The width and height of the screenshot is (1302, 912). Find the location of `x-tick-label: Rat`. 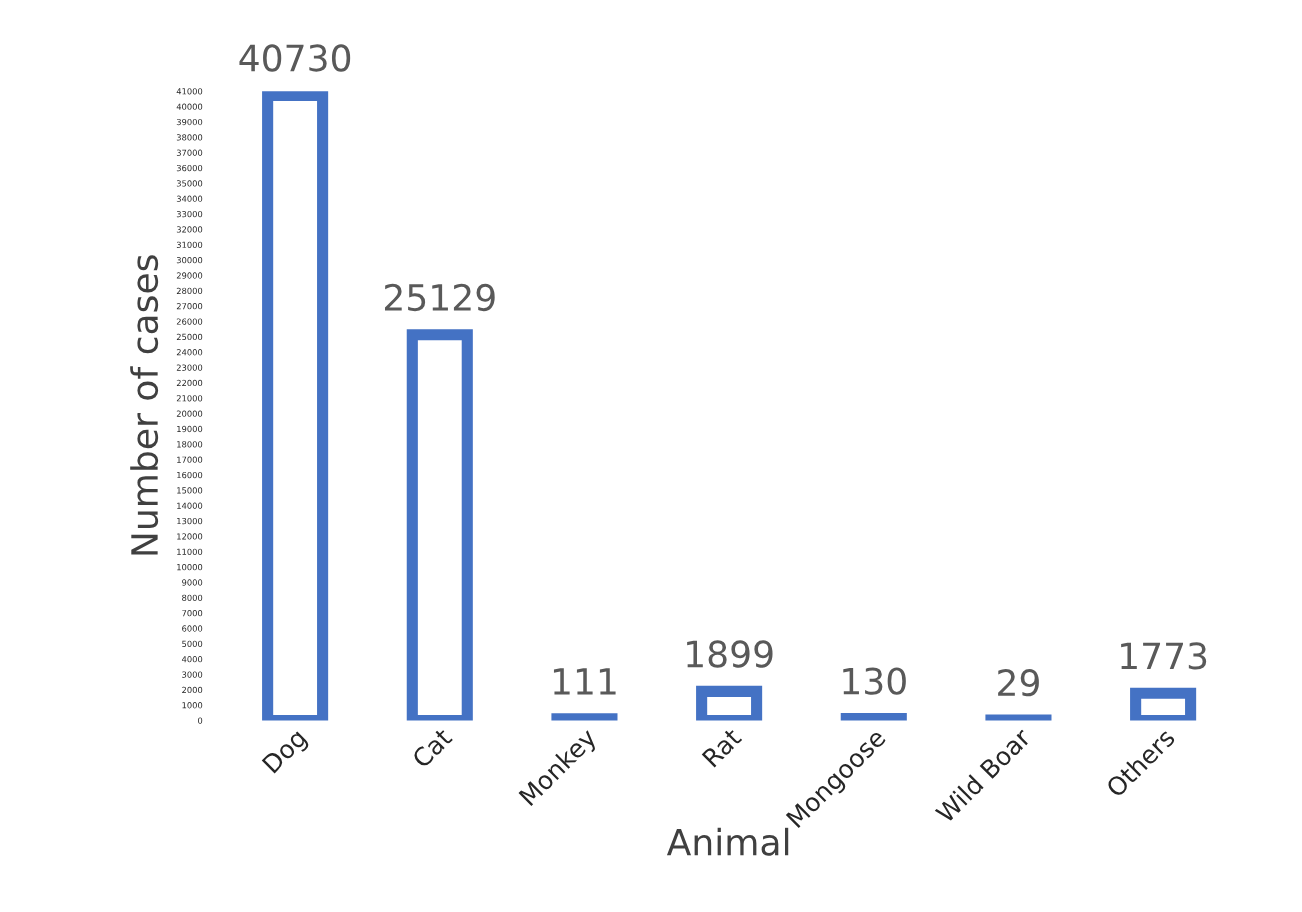

x-tick-label: Rat is located at coordinates (722, 747).